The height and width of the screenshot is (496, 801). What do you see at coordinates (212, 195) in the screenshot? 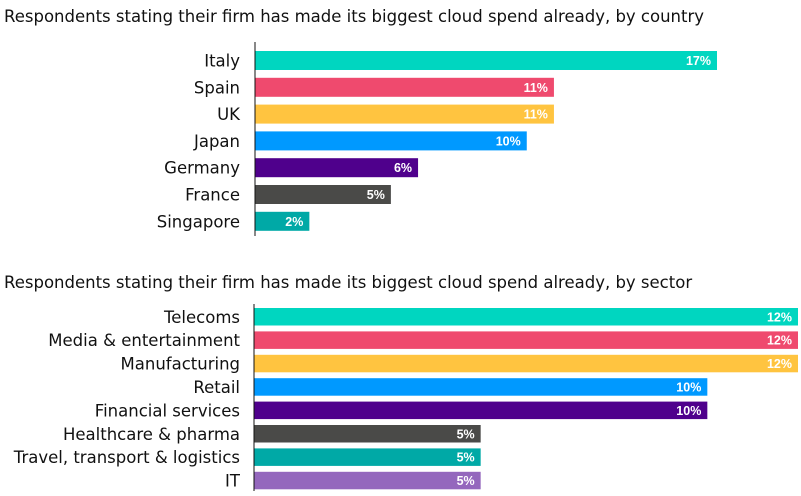
I see `category-label: France` at bounding box center [212, 195].